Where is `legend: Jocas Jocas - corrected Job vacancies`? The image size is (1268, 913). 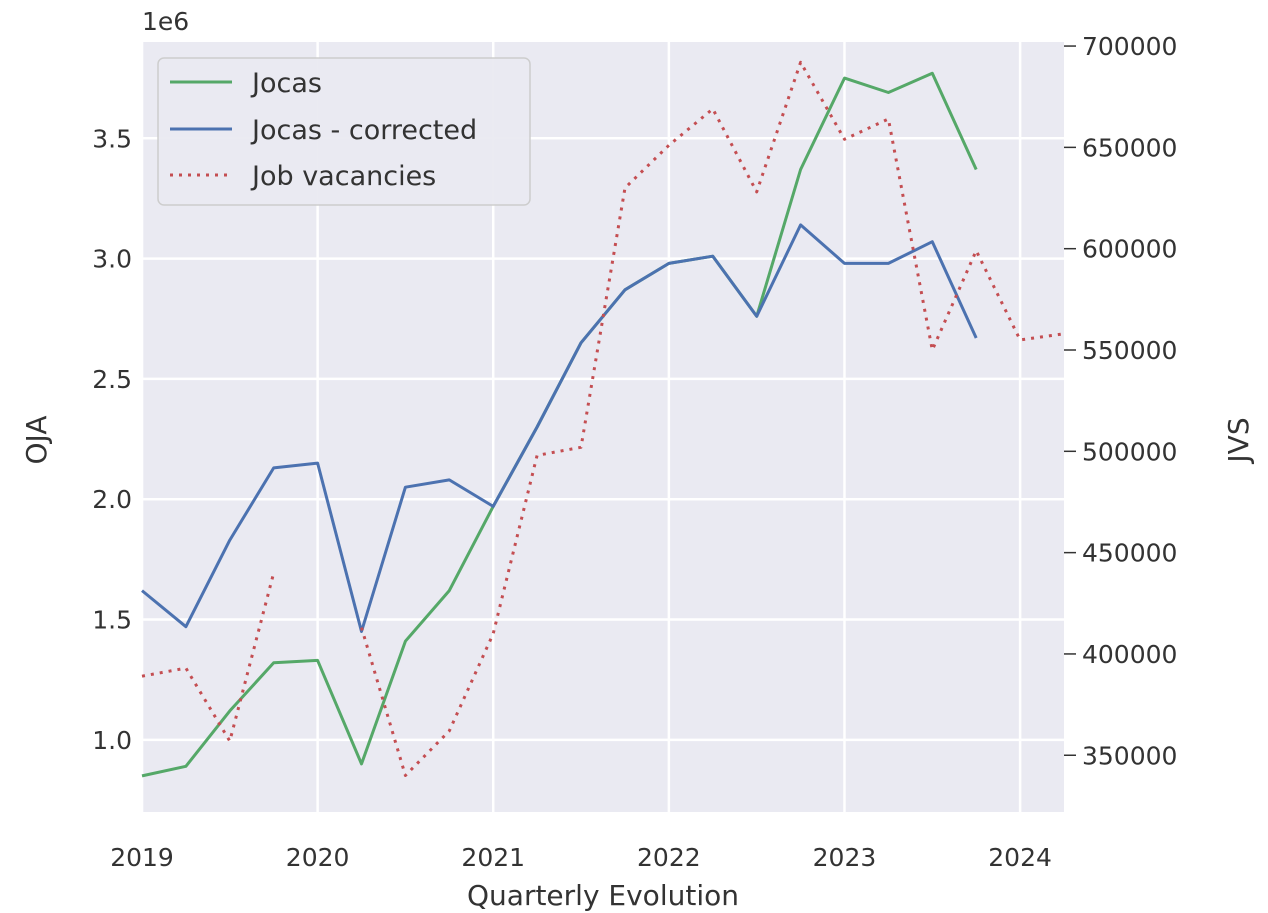
legend: Jocas Jocas - corrected Job vacancies is located at coordinates (344, 131).